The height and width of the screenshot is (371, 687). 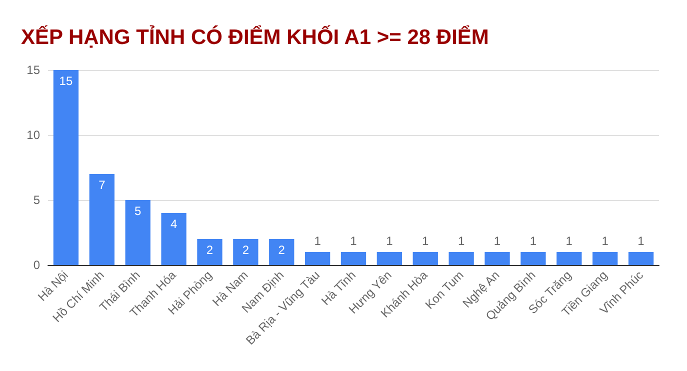 What do you see at coordinates (138, 211) in the screenshot?
I see `data-label: 5` at bounding box center [138, 211].